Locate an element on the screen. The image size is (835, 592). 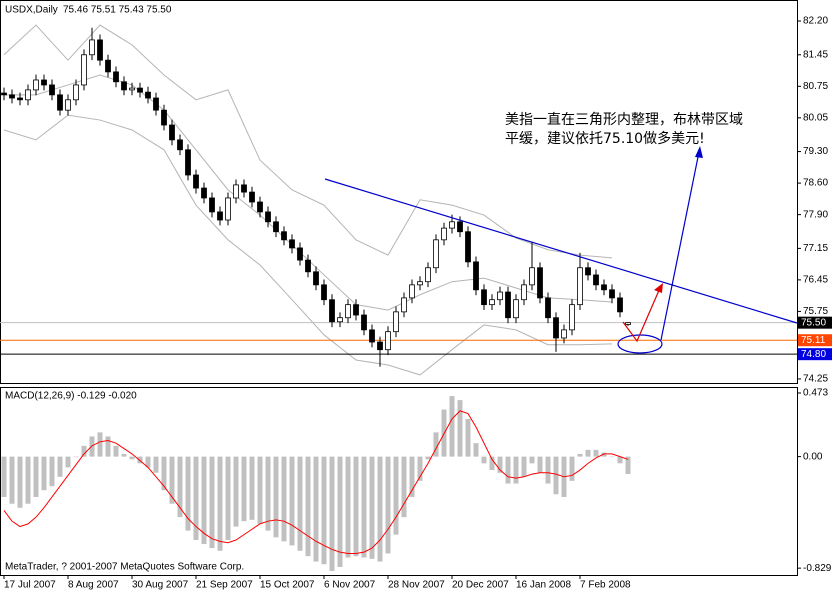
y-tick-label: 81.45 is located at coordinates (815, 54).